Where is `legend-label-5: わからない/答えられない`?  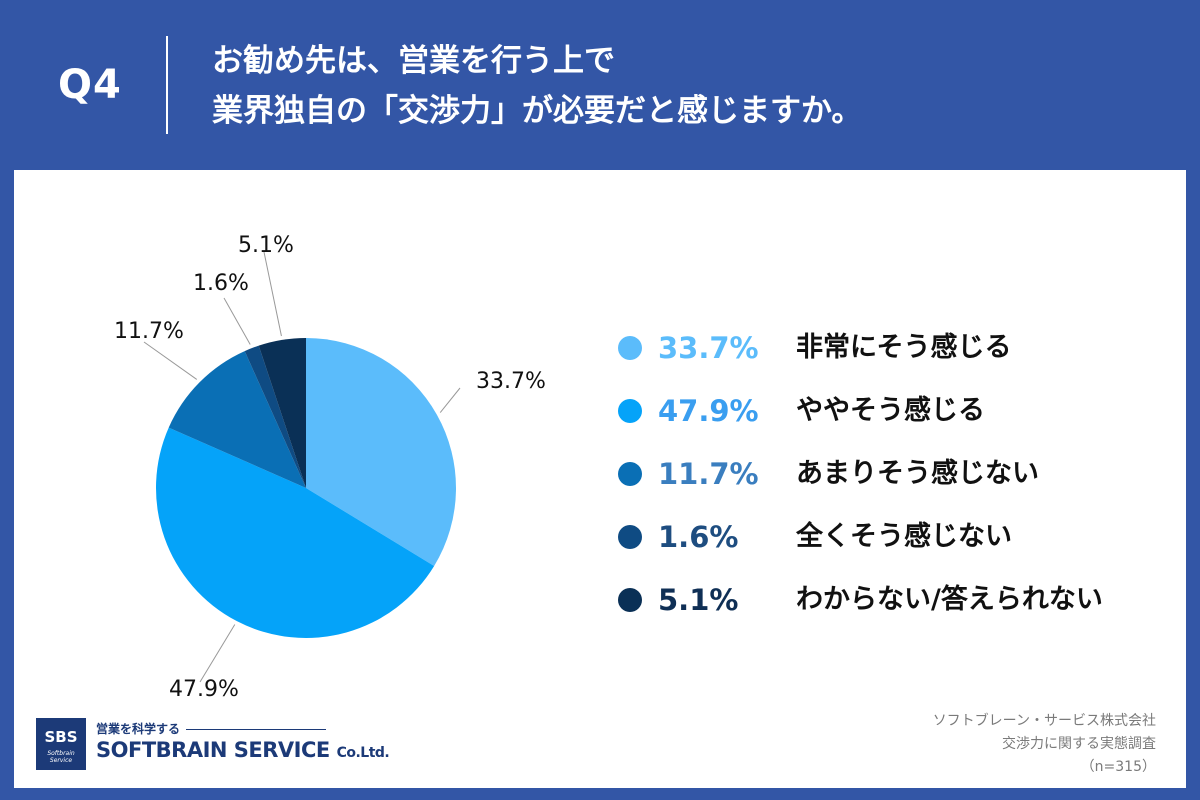 legend-label-5: わからない/答えられない is located at coordinates (949, 599).